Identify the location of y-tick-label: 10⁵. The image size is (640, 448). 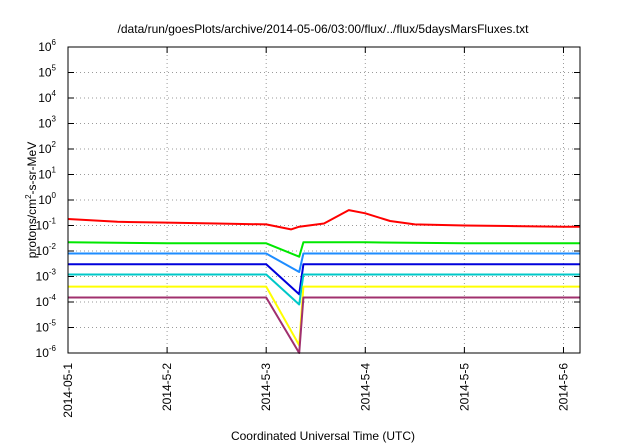
(47, 72).